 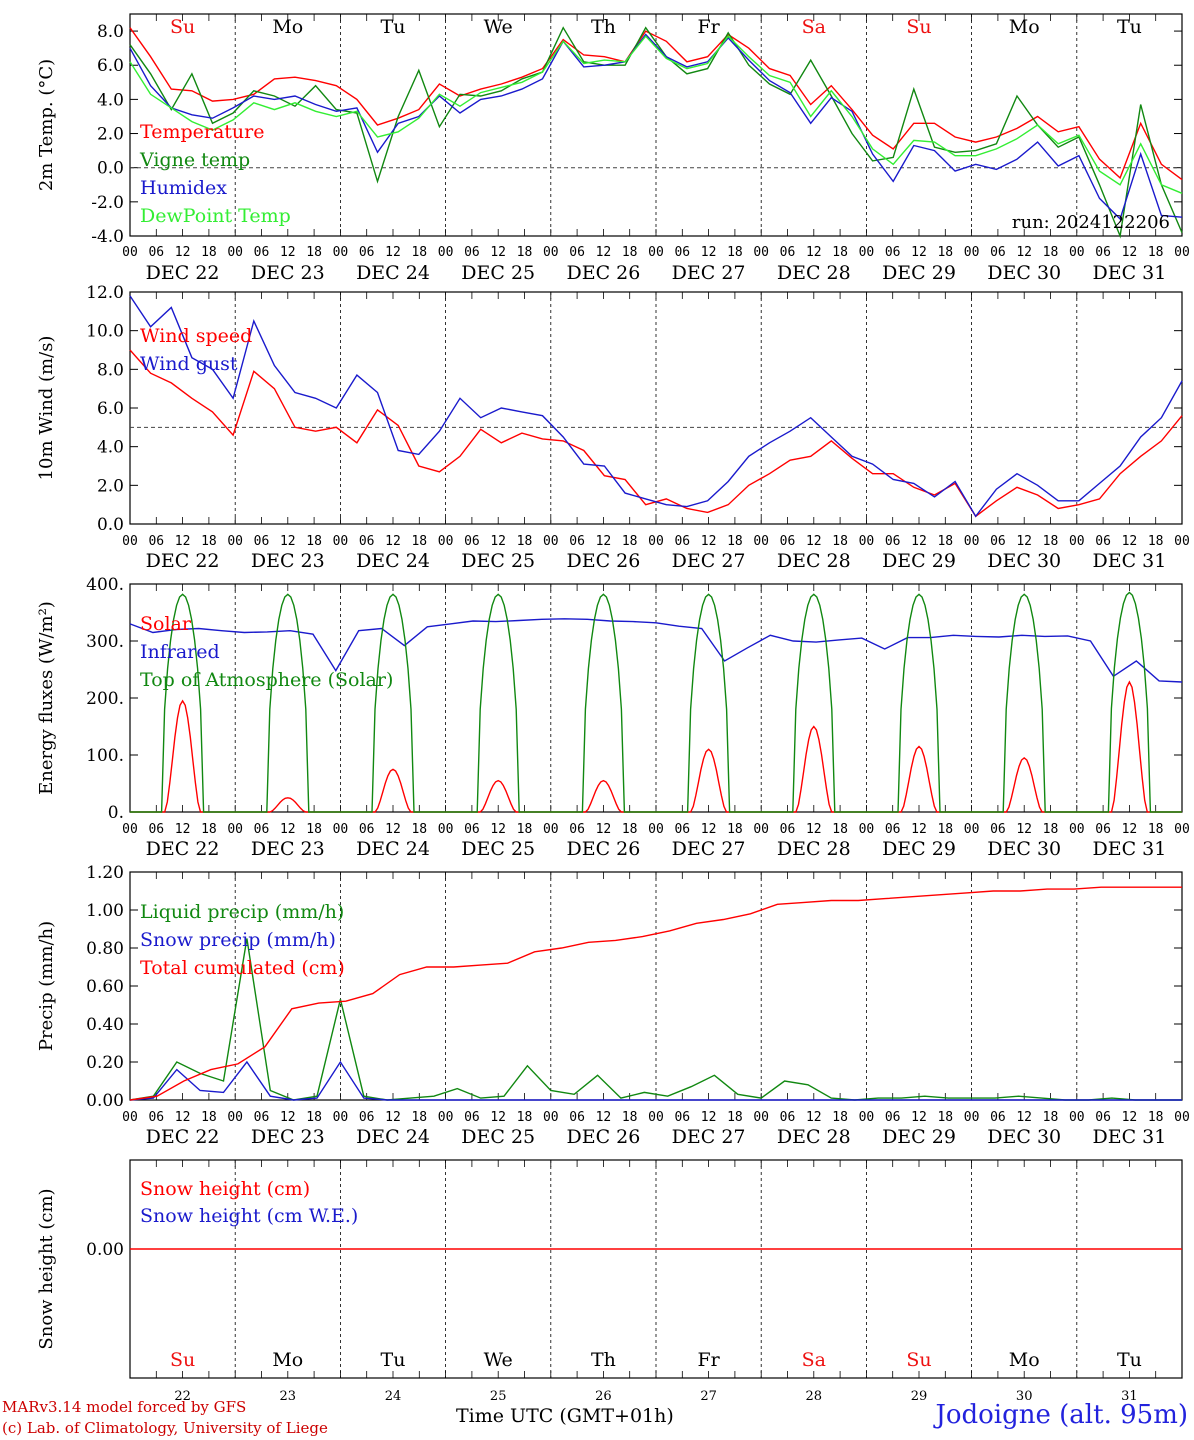 What do you see at coordinates (105, 332) in the screenshot?
I see `y-tick-label: 10.0` at bounding box center [105, 332].